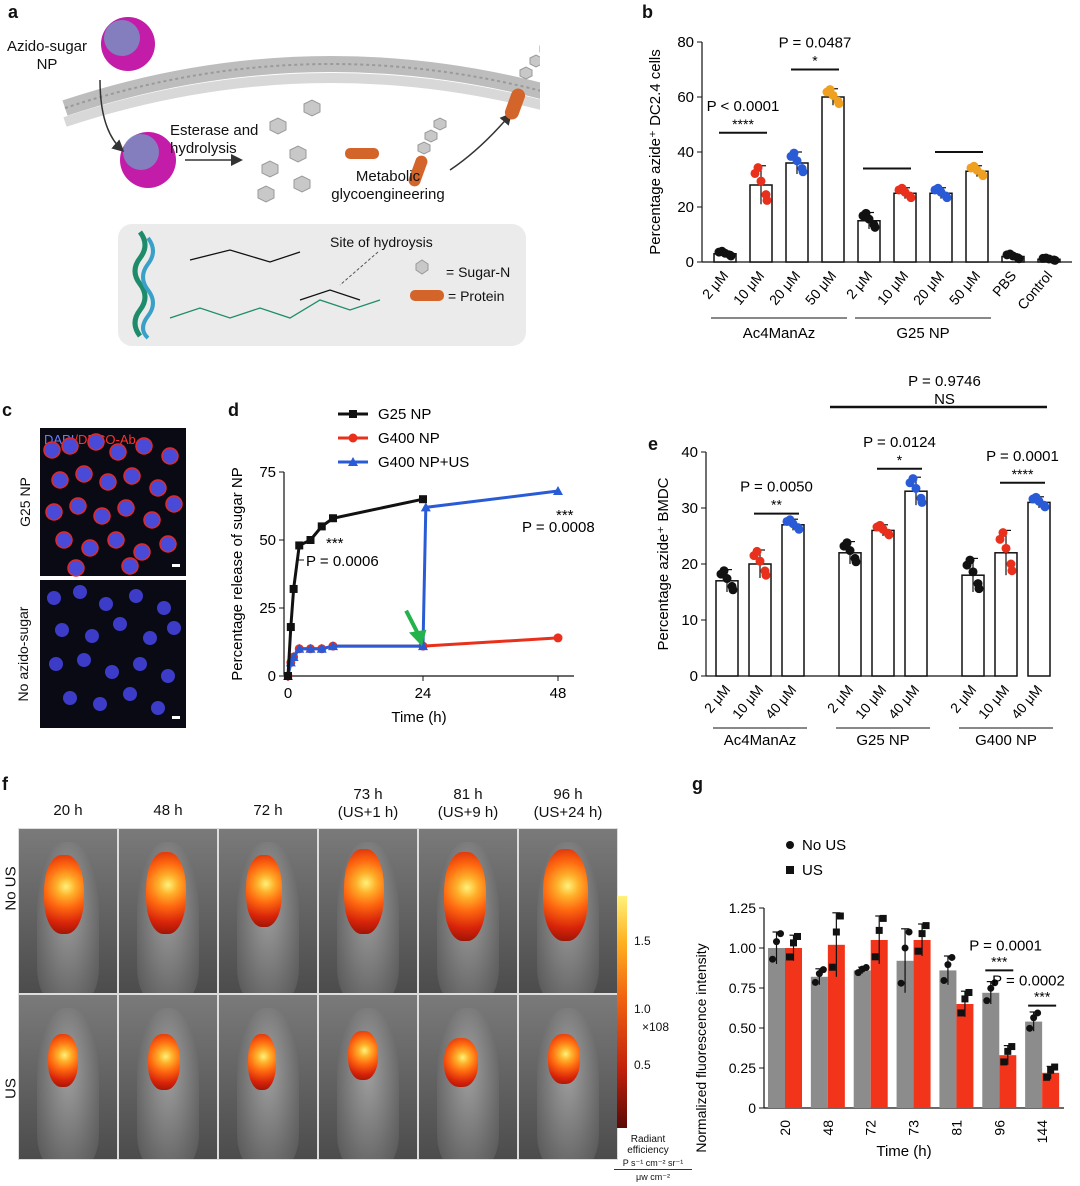 The height and width of the screenshot is (1186, 1080). What do you see at coordinates (268, 810) in the screenshot?
I see `time-label: 72 h` at bounding box center [268, 810].